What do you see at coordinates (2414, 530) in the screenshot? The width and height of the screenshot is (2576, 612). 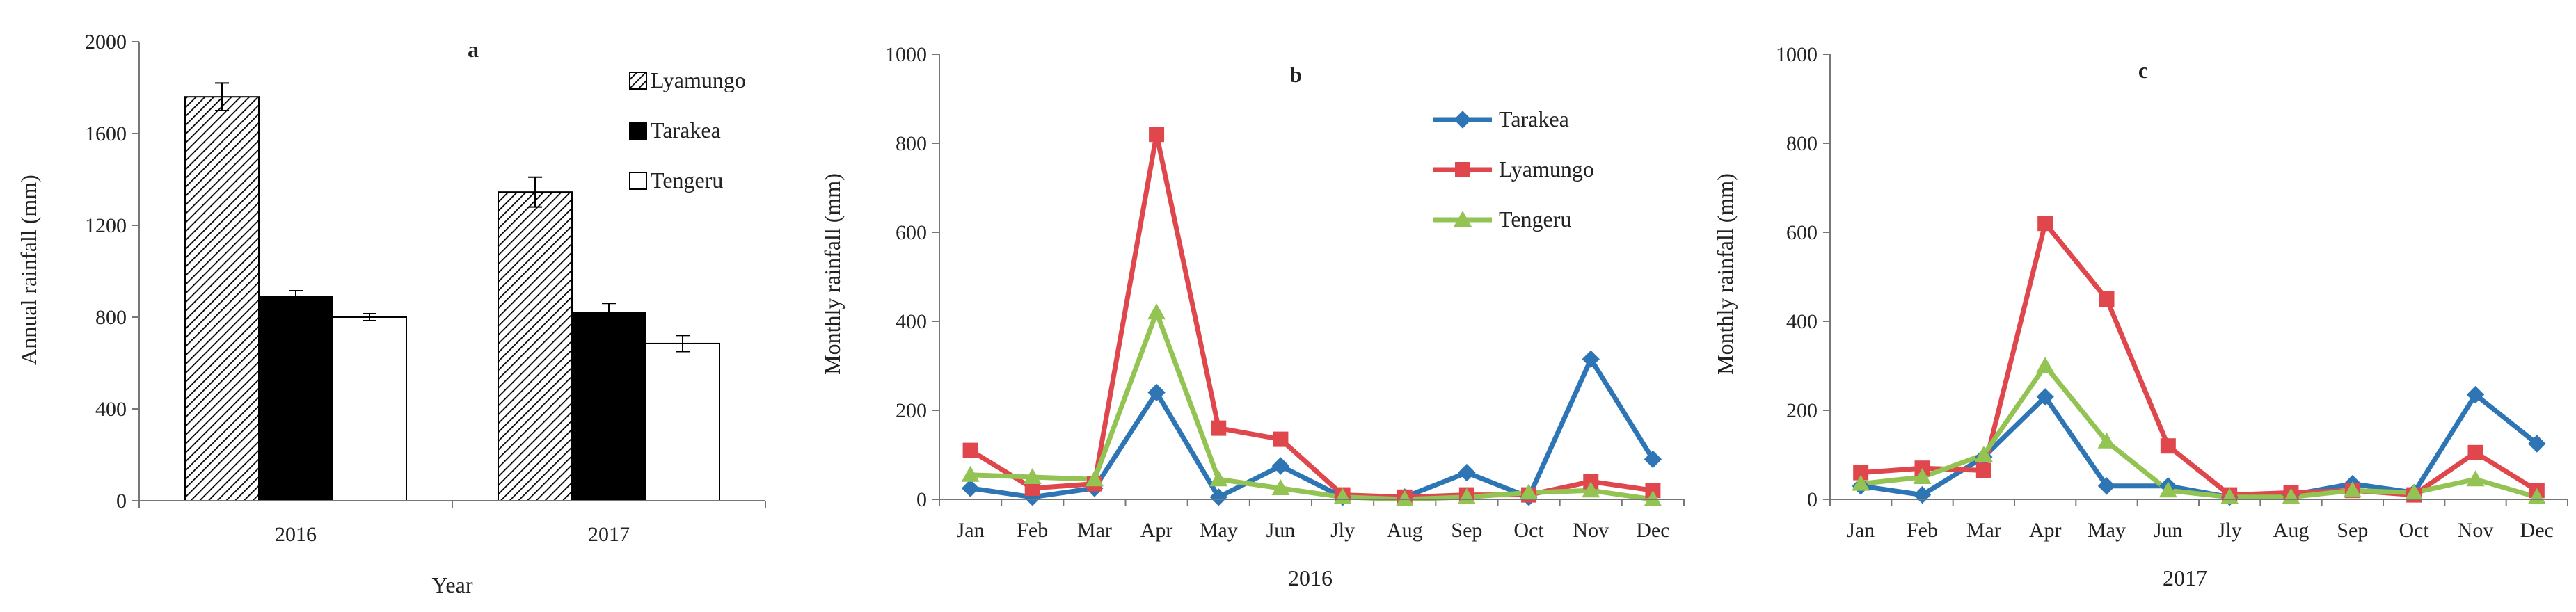 I see `panel-c-x-tick-label: Oct` at bounding box center [2414, 530].